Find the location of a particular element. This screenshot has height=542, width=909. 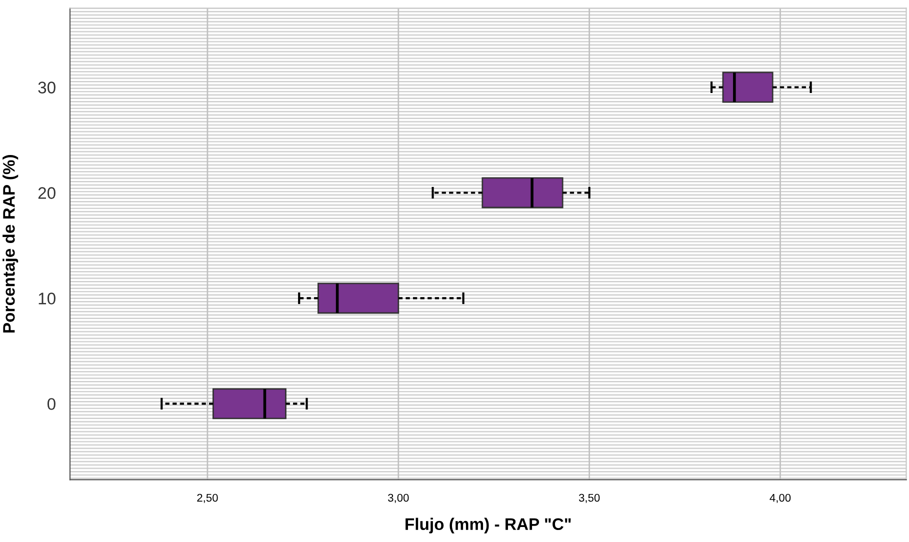

y-tick-label: 0 is located at coordinates (51, 404).